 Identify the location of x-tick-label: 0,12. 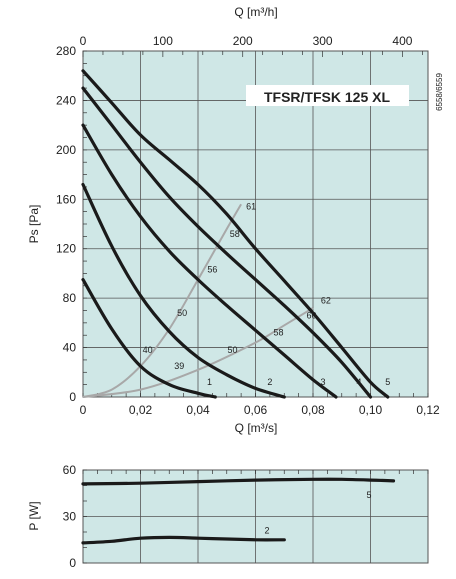
(428, 410).